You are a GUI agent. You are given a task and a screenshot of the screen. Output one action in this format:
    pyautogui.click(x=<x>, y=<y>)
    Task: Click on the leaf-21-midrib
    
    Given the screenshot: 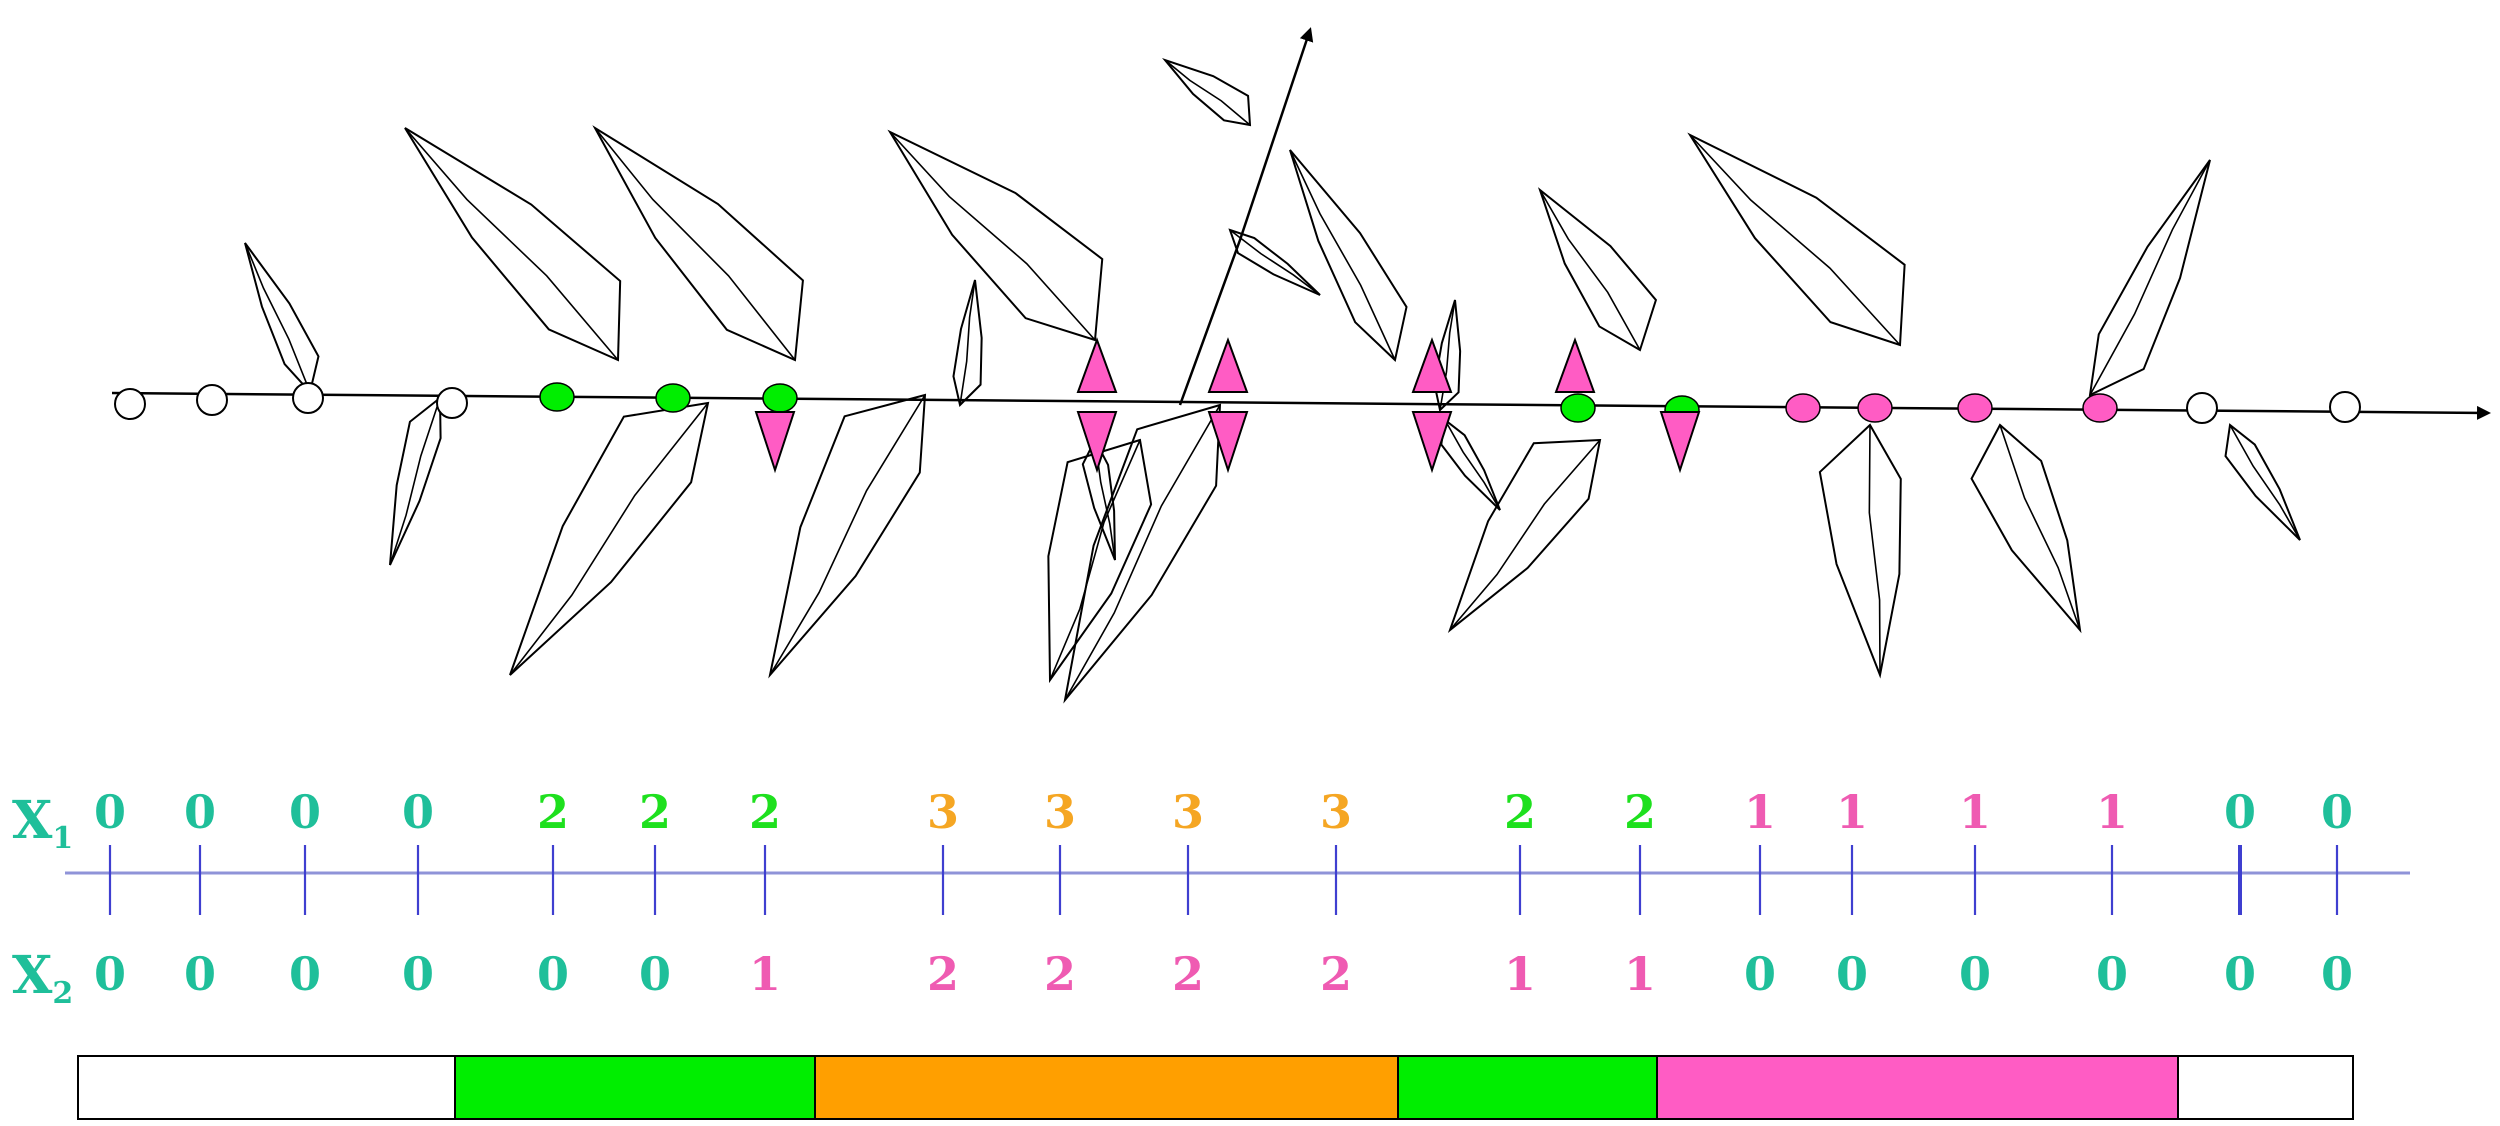 What is the action you would take?
    pyautogui.click(x=2150, y=277)
    